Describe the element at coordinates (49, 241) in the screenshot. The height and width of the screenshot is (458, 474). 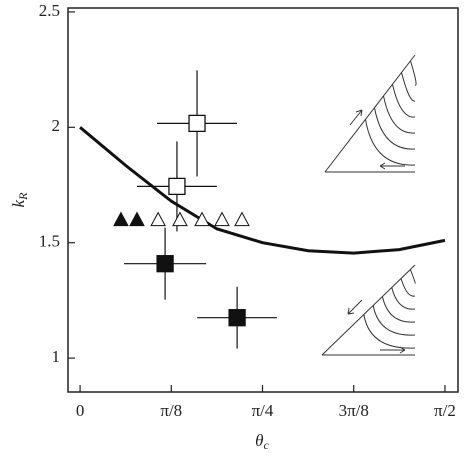
I see `y-tick-label: 1.5` at that location.